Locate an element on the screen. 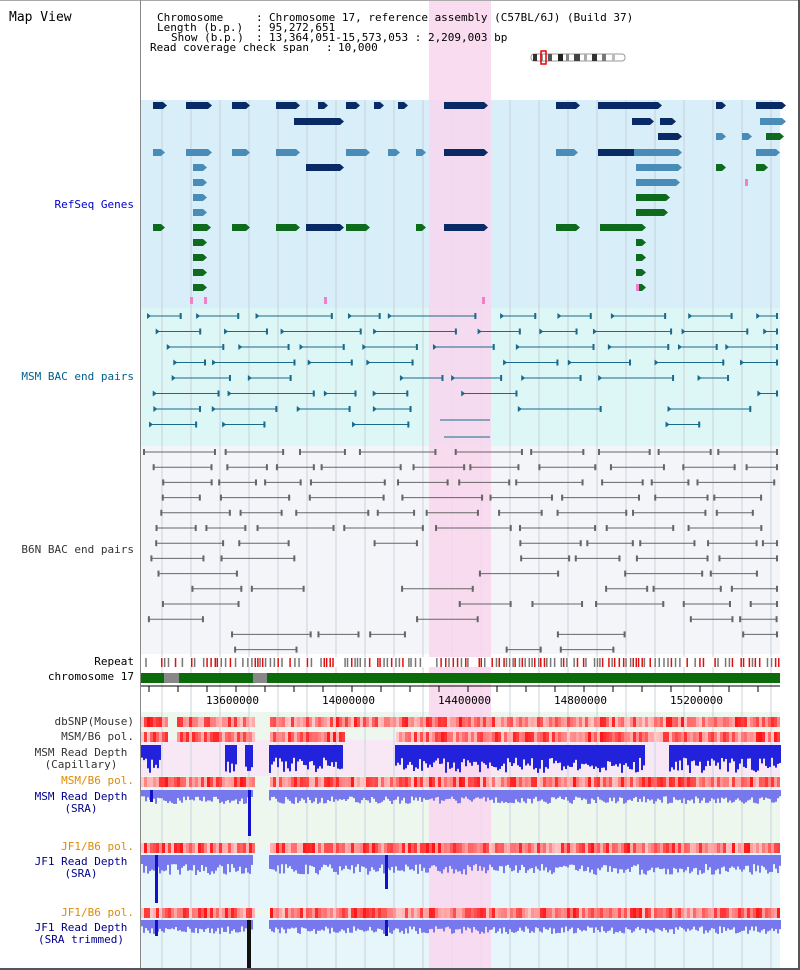  track-label-dbsnp: dbSNP(Mouse) is located at coordinates (94, 721).